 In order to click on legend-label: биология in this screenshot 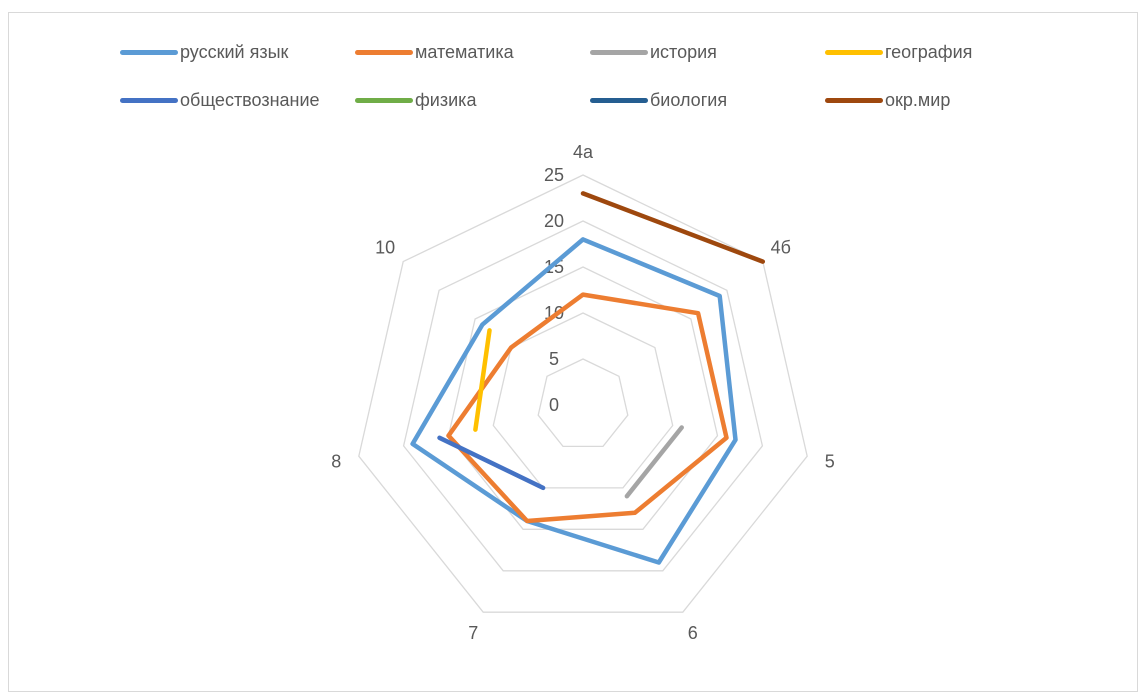, I will do `click(689, 99)`.